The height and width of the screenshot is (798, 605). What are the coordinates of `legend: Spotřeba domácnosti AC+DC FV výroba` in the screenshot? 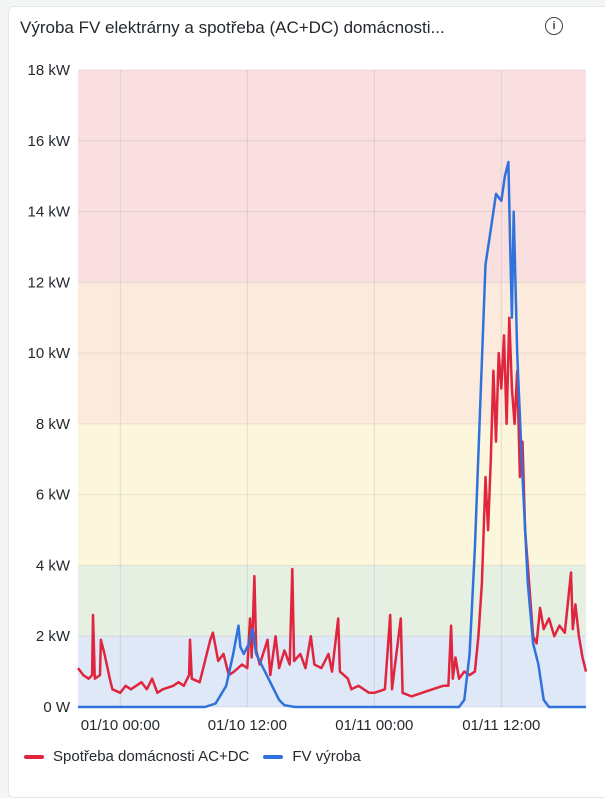 It's located at (192, 756).